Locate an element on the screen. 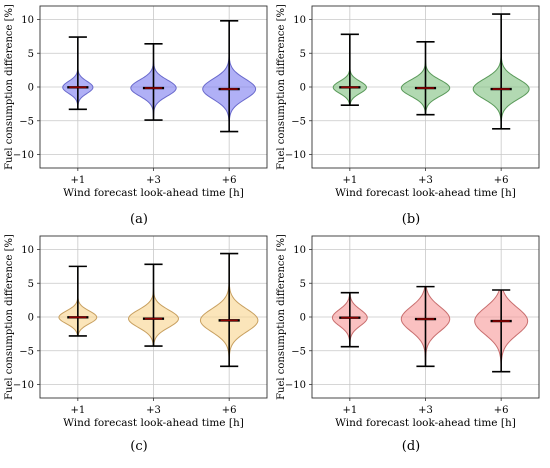 The width and height of the screenshot is (550, 468). panel-caption-c: (c) is located at coordinates (139, 446).